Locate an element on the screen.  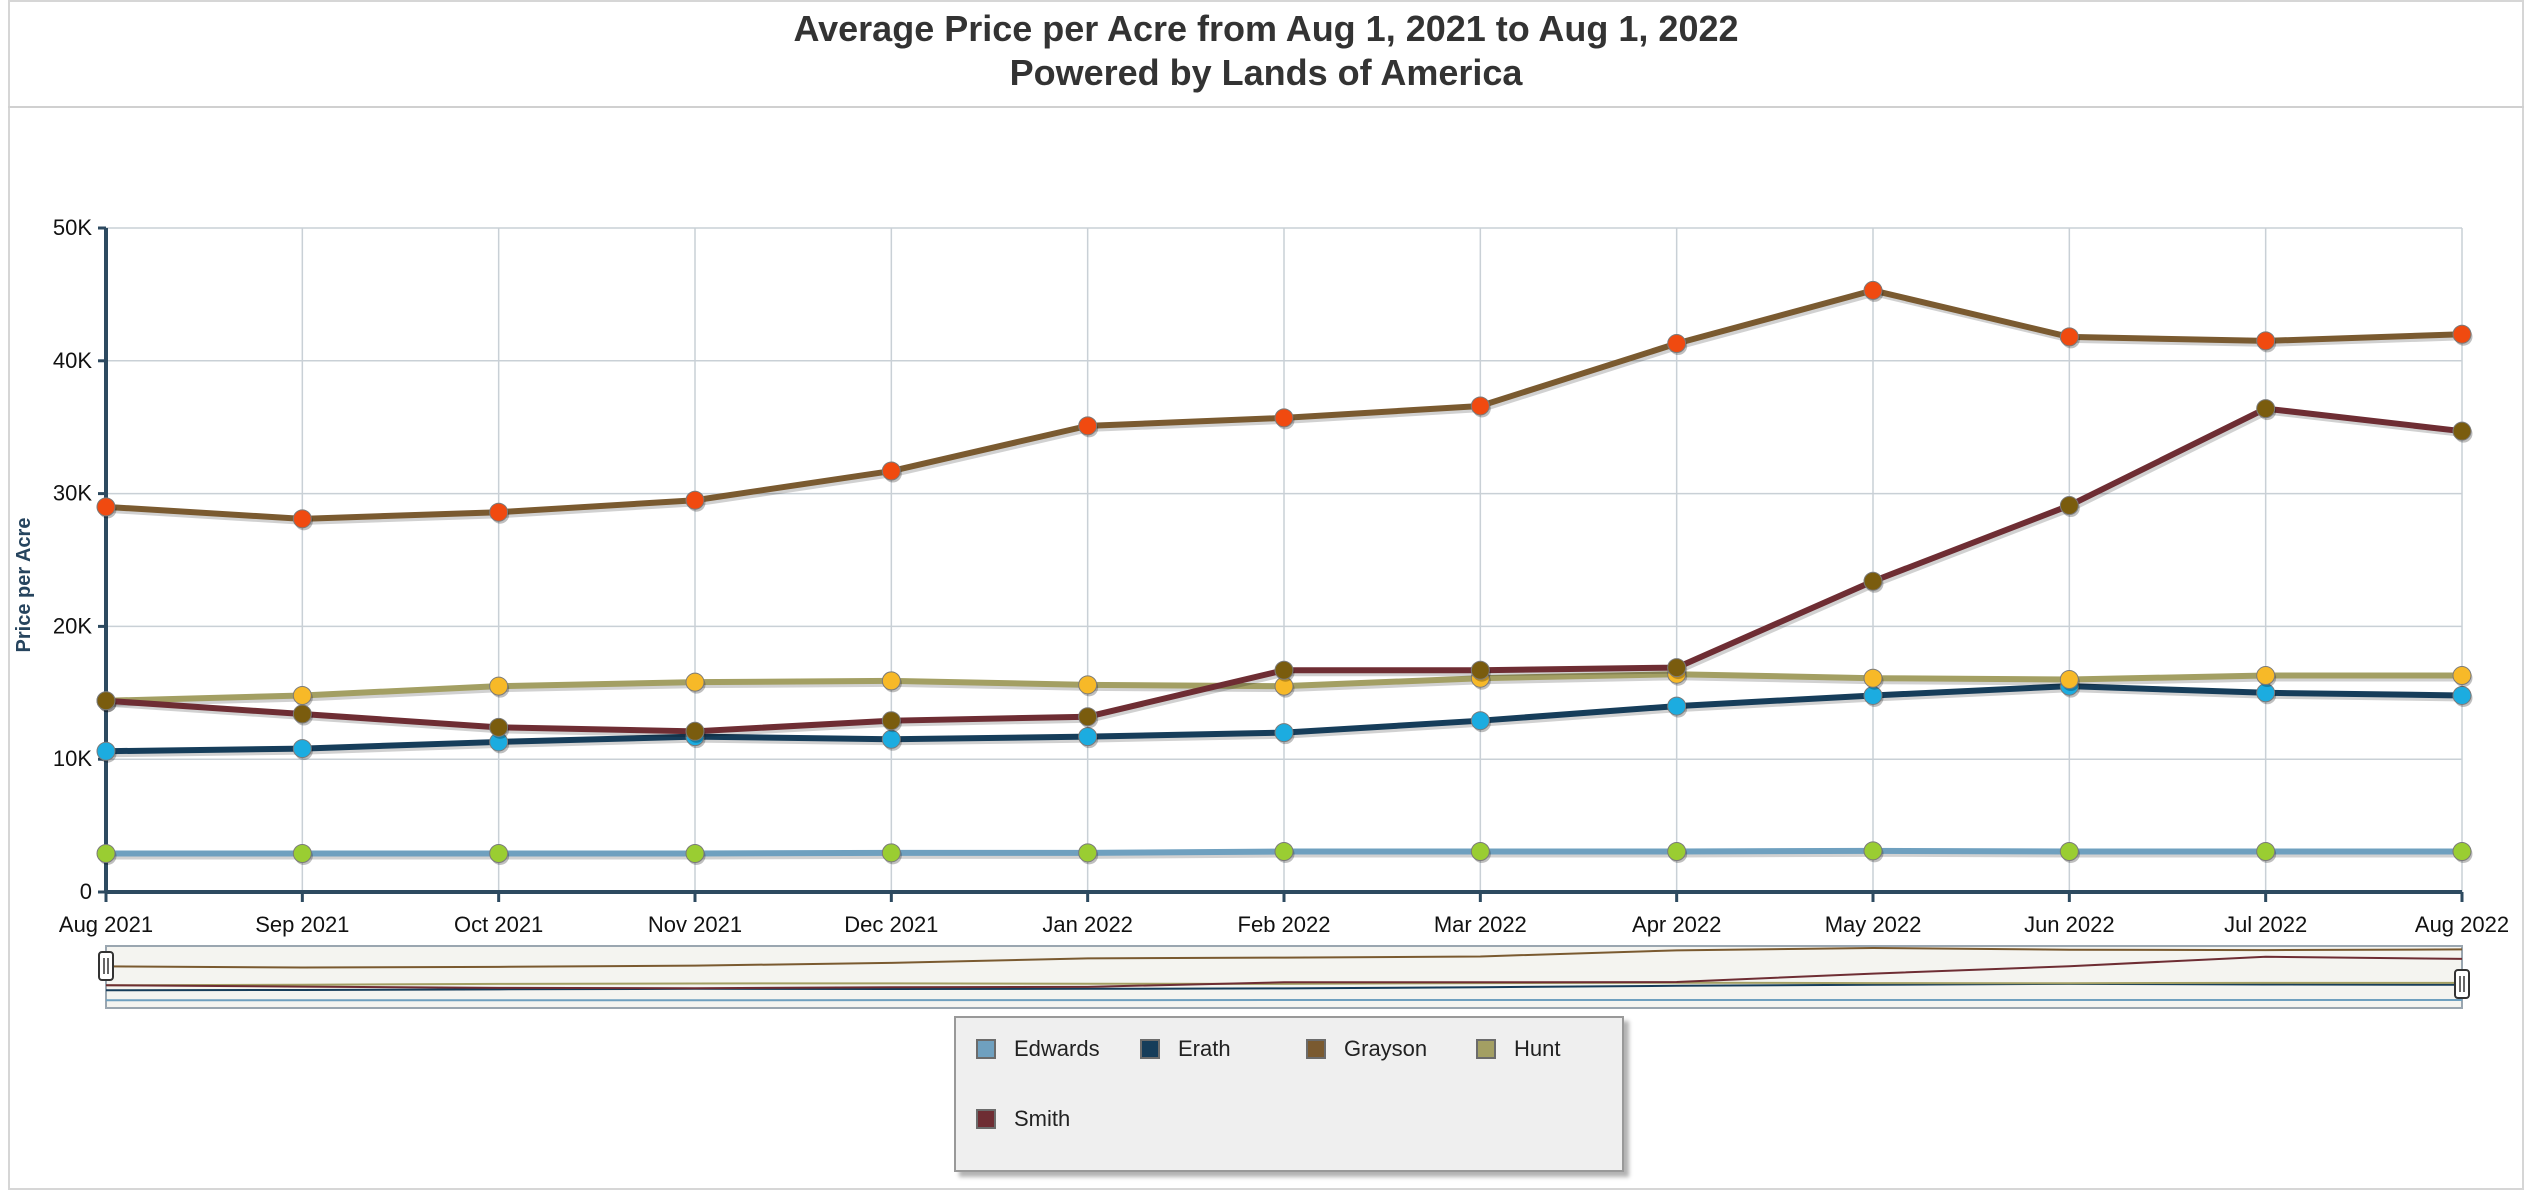
legend: Edwards Erath Grayson Hunt Smith is located at coordinates (1289, 1094).